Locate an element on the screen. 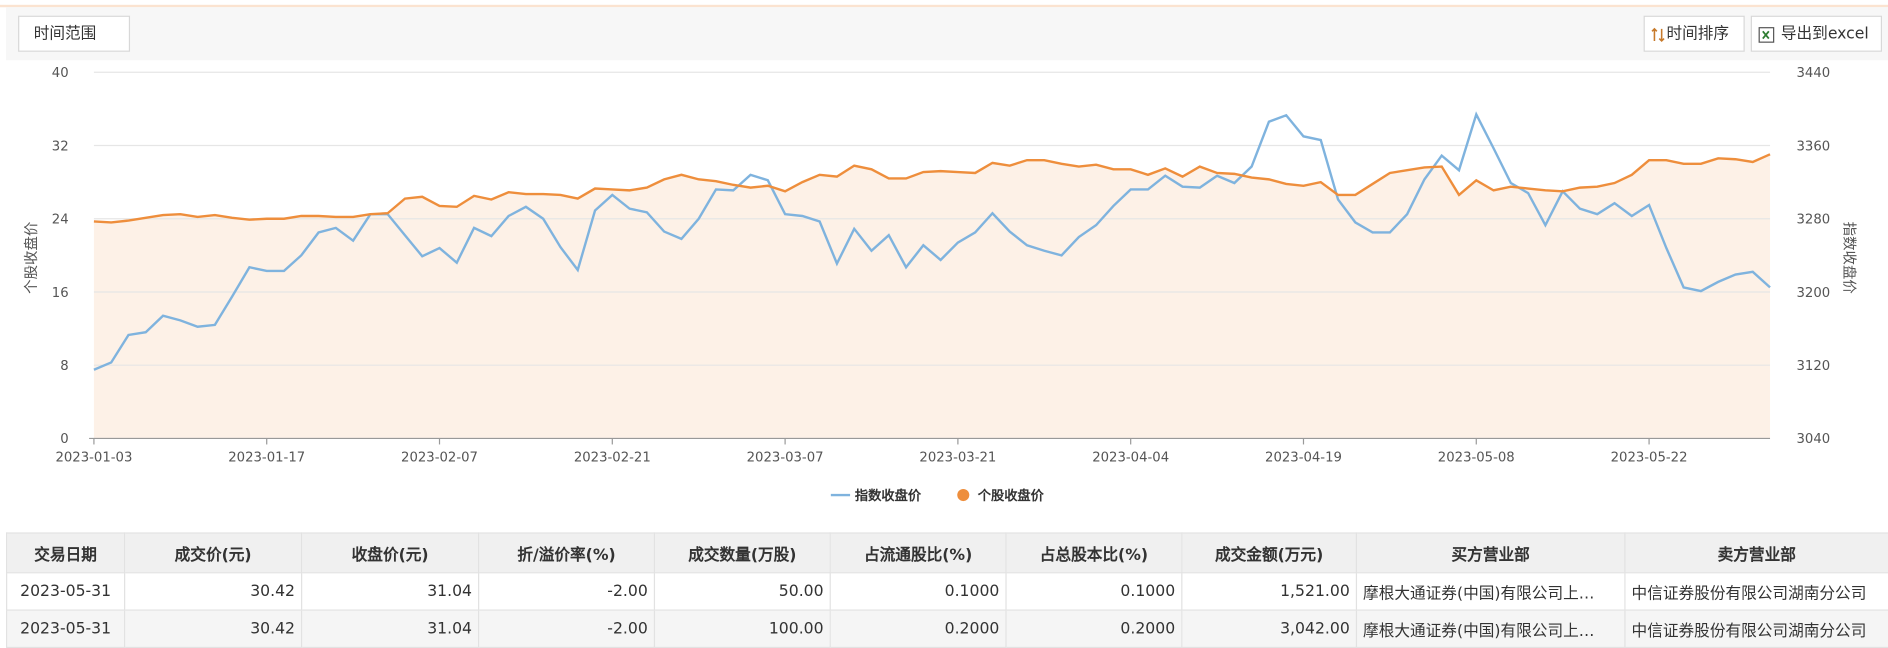 The height and width of the screenshot is (648, 1888). column-header: 占总股本比(%) is located at coordinates (1094, 553).